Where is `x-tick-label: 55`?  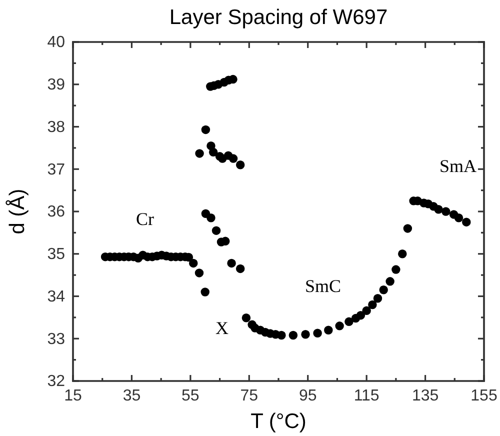
x-tick-label: 55 is located at coordinates (191, 395).